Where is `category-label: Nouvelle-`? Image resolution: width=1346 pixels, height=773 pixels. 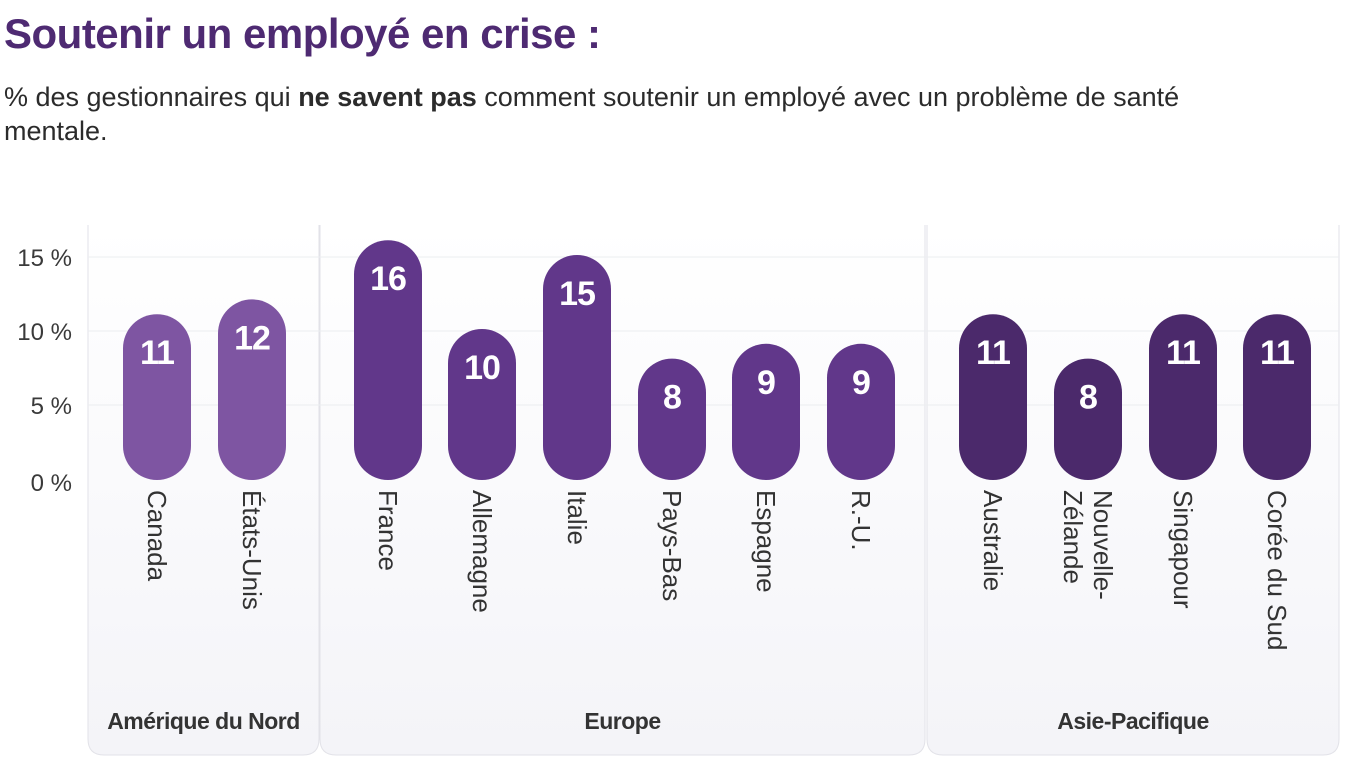
category-label: Nouvelle- is located at coordinates (1103, 545).